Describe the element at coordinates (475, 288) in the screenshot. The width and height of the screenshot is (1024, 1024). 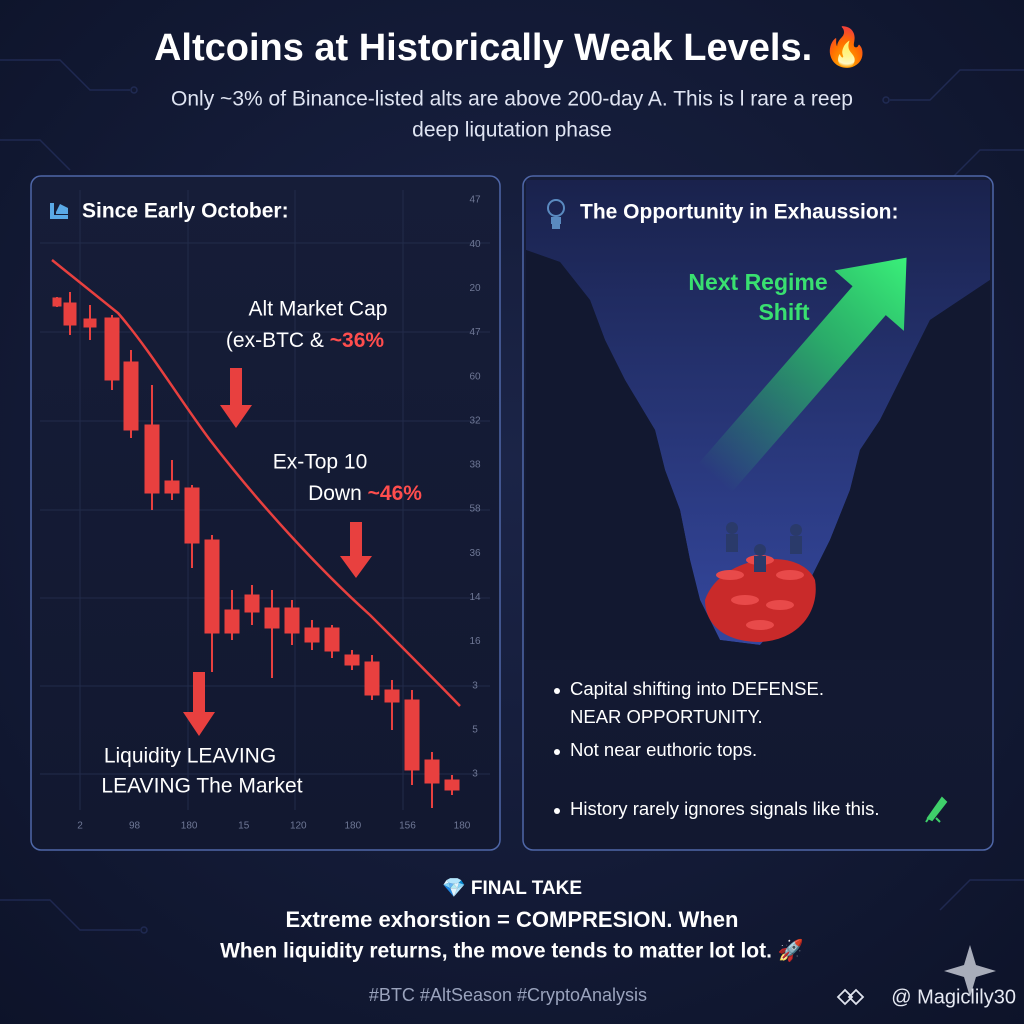
I see `y-axis-label: 20` at that location.